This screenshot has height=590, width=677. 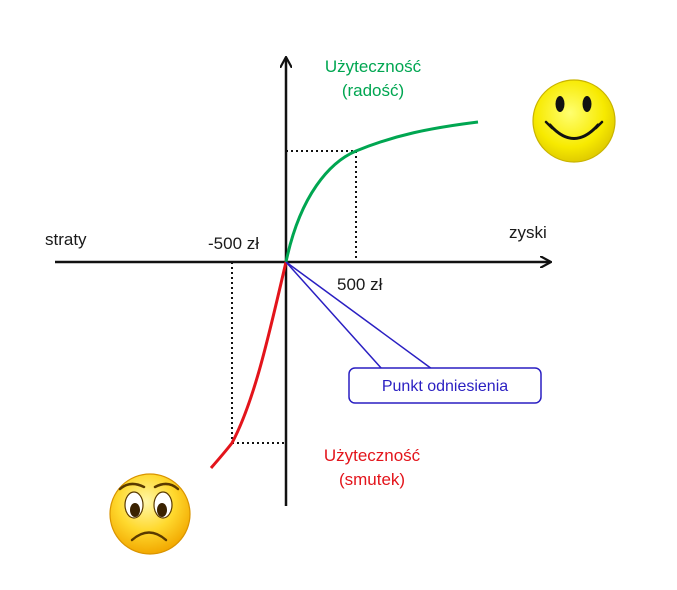 I want to click on losses-label: straty, so click(x=66, y=239).